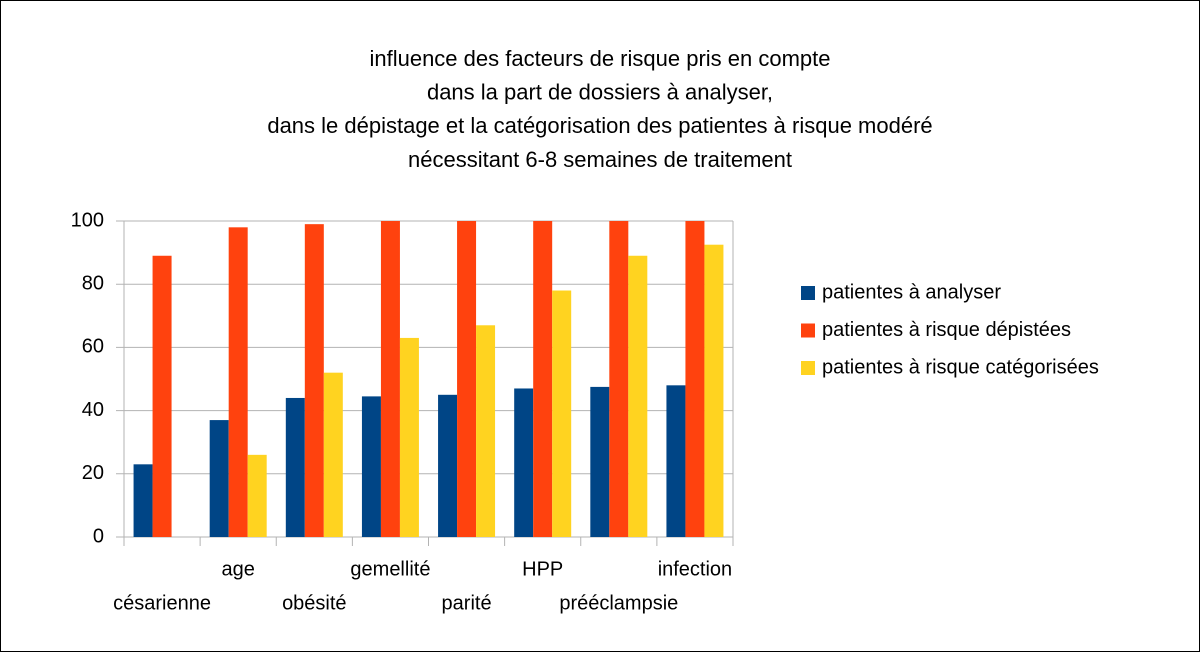 Image resolution: width=1200 pixels, height=652 pixels. I want to click on y-tick-label: 60, so click(93, 347).